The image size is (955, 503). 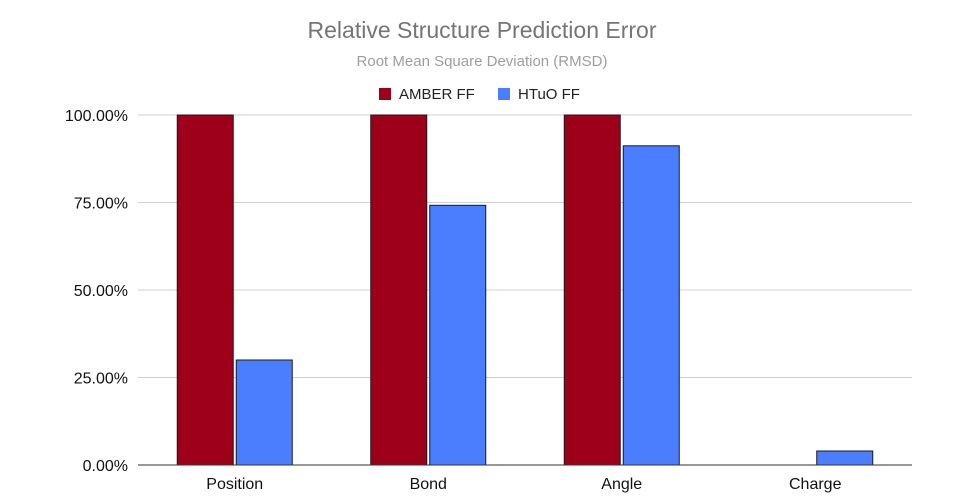 What do you see at coordinates (621, 484) in the screenshot?
I see `x-tick-label: Angle` at bounding box center [621, 484].